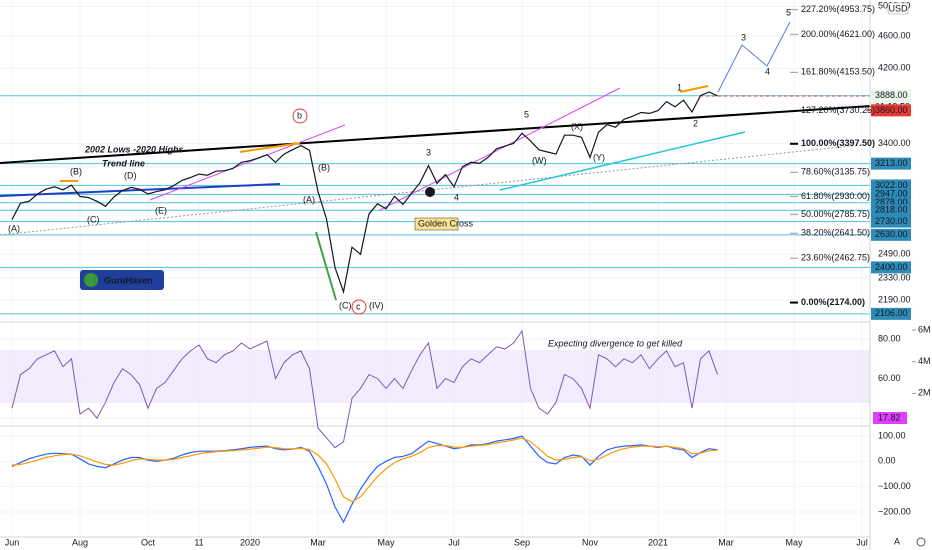  What do you see at coordinates (161, 210) in the screenshot?
I see `annotation: (E)` at bounding box center [161, 210].